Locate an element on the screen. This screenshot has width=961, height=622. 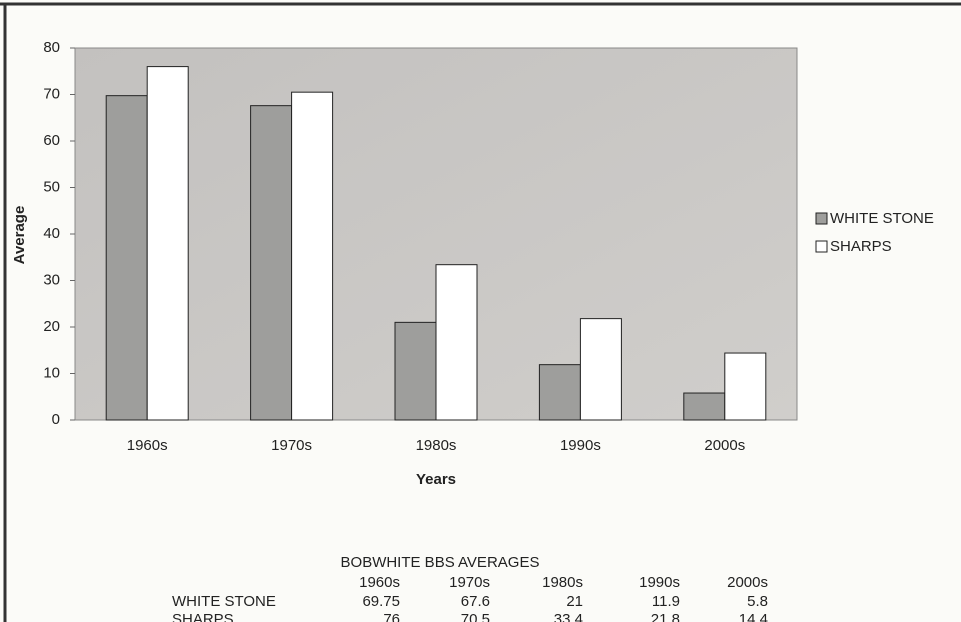
table-header: 1990s is located at coordinates (659, 582).